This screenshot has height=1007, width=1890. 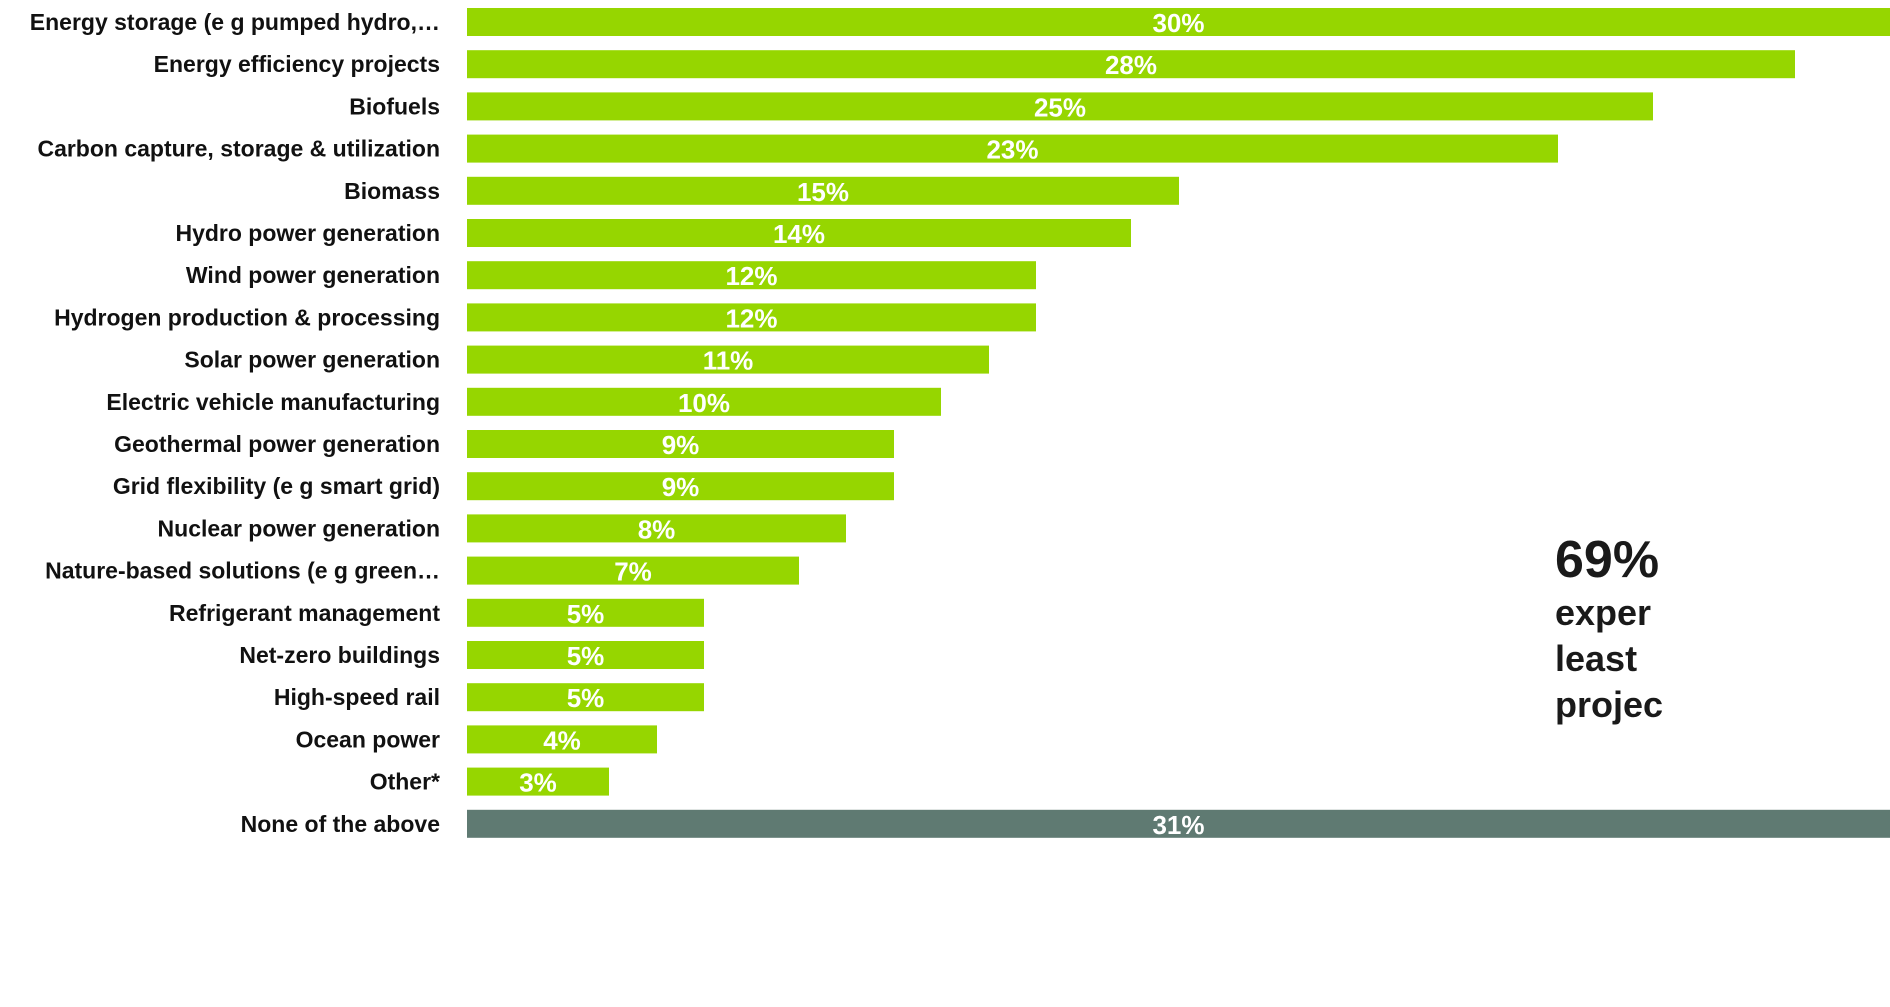 I want to click on bar-refrigerant-management, so click(x=585, y=612).